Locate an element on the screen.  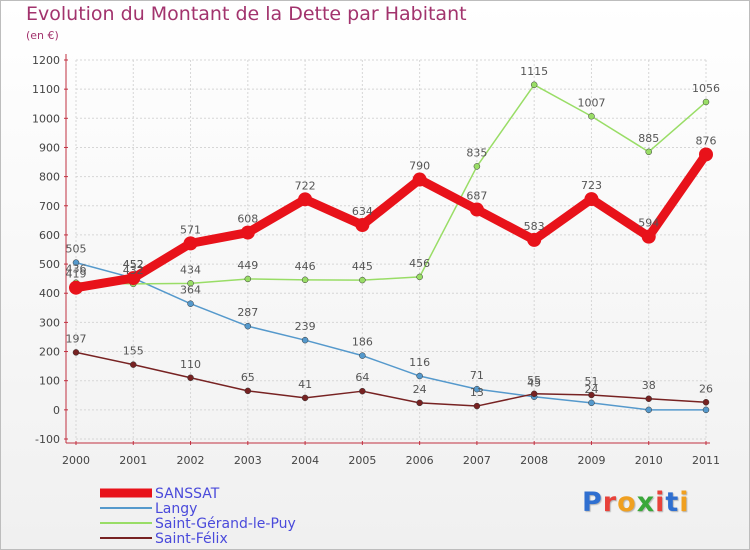
data-label-saint-g-rand-le-puy: 1056 is located at coordinates (706, 88).